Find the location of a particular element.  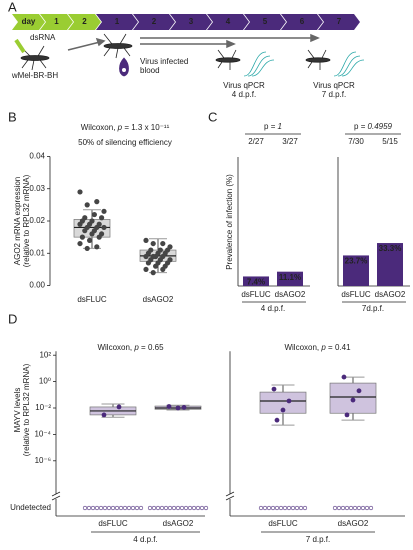

count-label: 5/15 is located at coordinates (390, 141).